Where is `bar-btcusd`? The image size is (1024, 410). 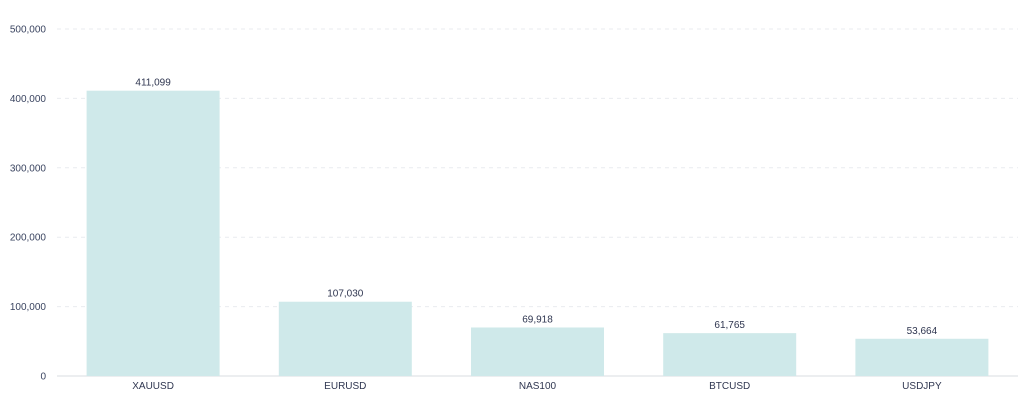
bar-btcusd is located at coordinates (730, 354).